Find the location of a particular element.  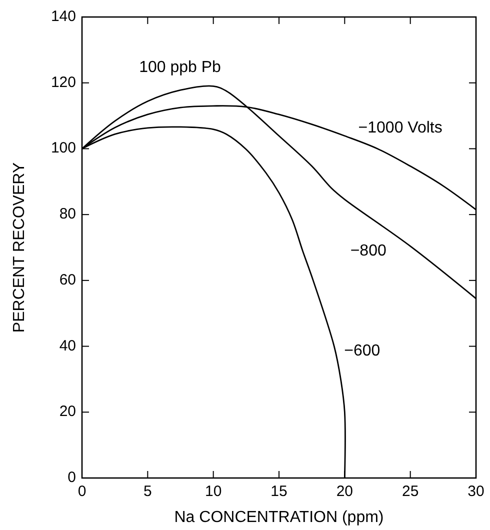

y-tick-label: 120 is located at coordinates (63, 82).